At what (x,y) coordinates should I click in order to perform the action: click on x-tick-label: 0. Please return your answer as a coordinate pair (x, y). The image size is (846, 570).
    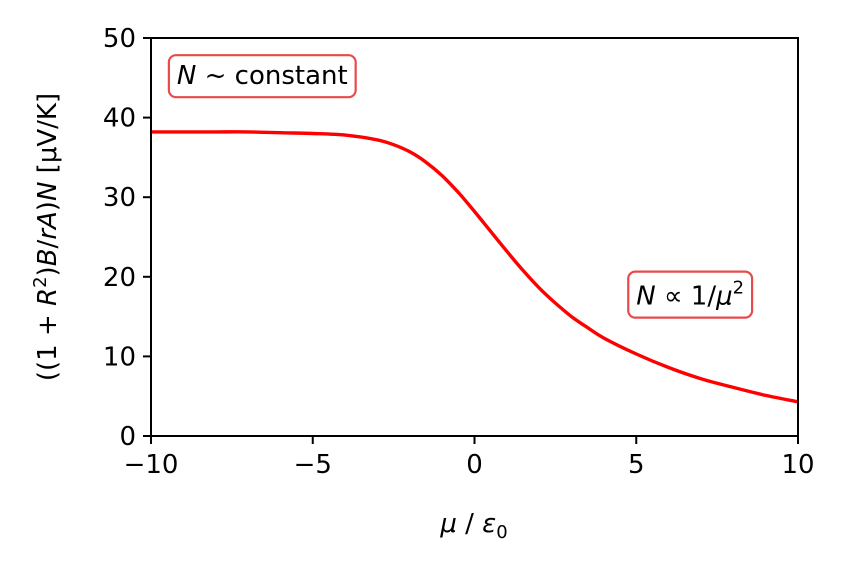
    Looking at the image, I should click on (474, 465).